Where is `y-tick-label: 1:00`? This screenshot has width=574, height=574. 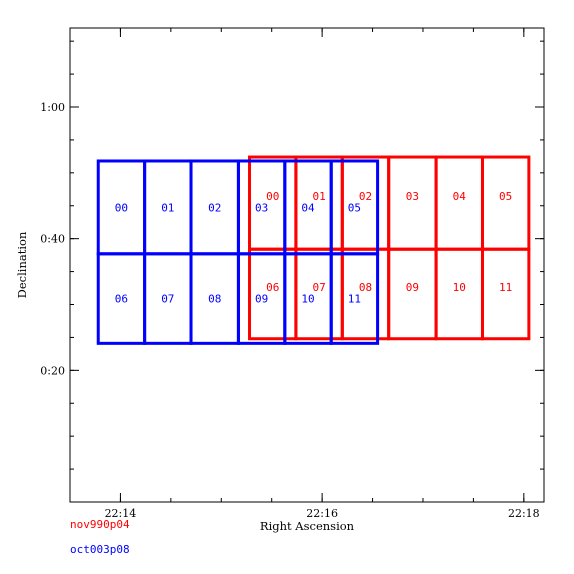 y-tick-label: 1:00 is located at coordinates (52, 107).